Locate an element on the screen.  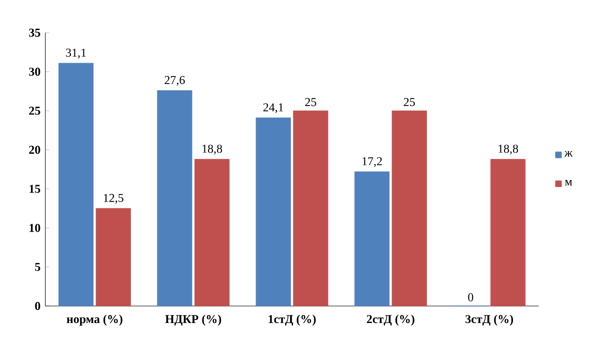
legend-label: м is located at coordinates (568, 183).